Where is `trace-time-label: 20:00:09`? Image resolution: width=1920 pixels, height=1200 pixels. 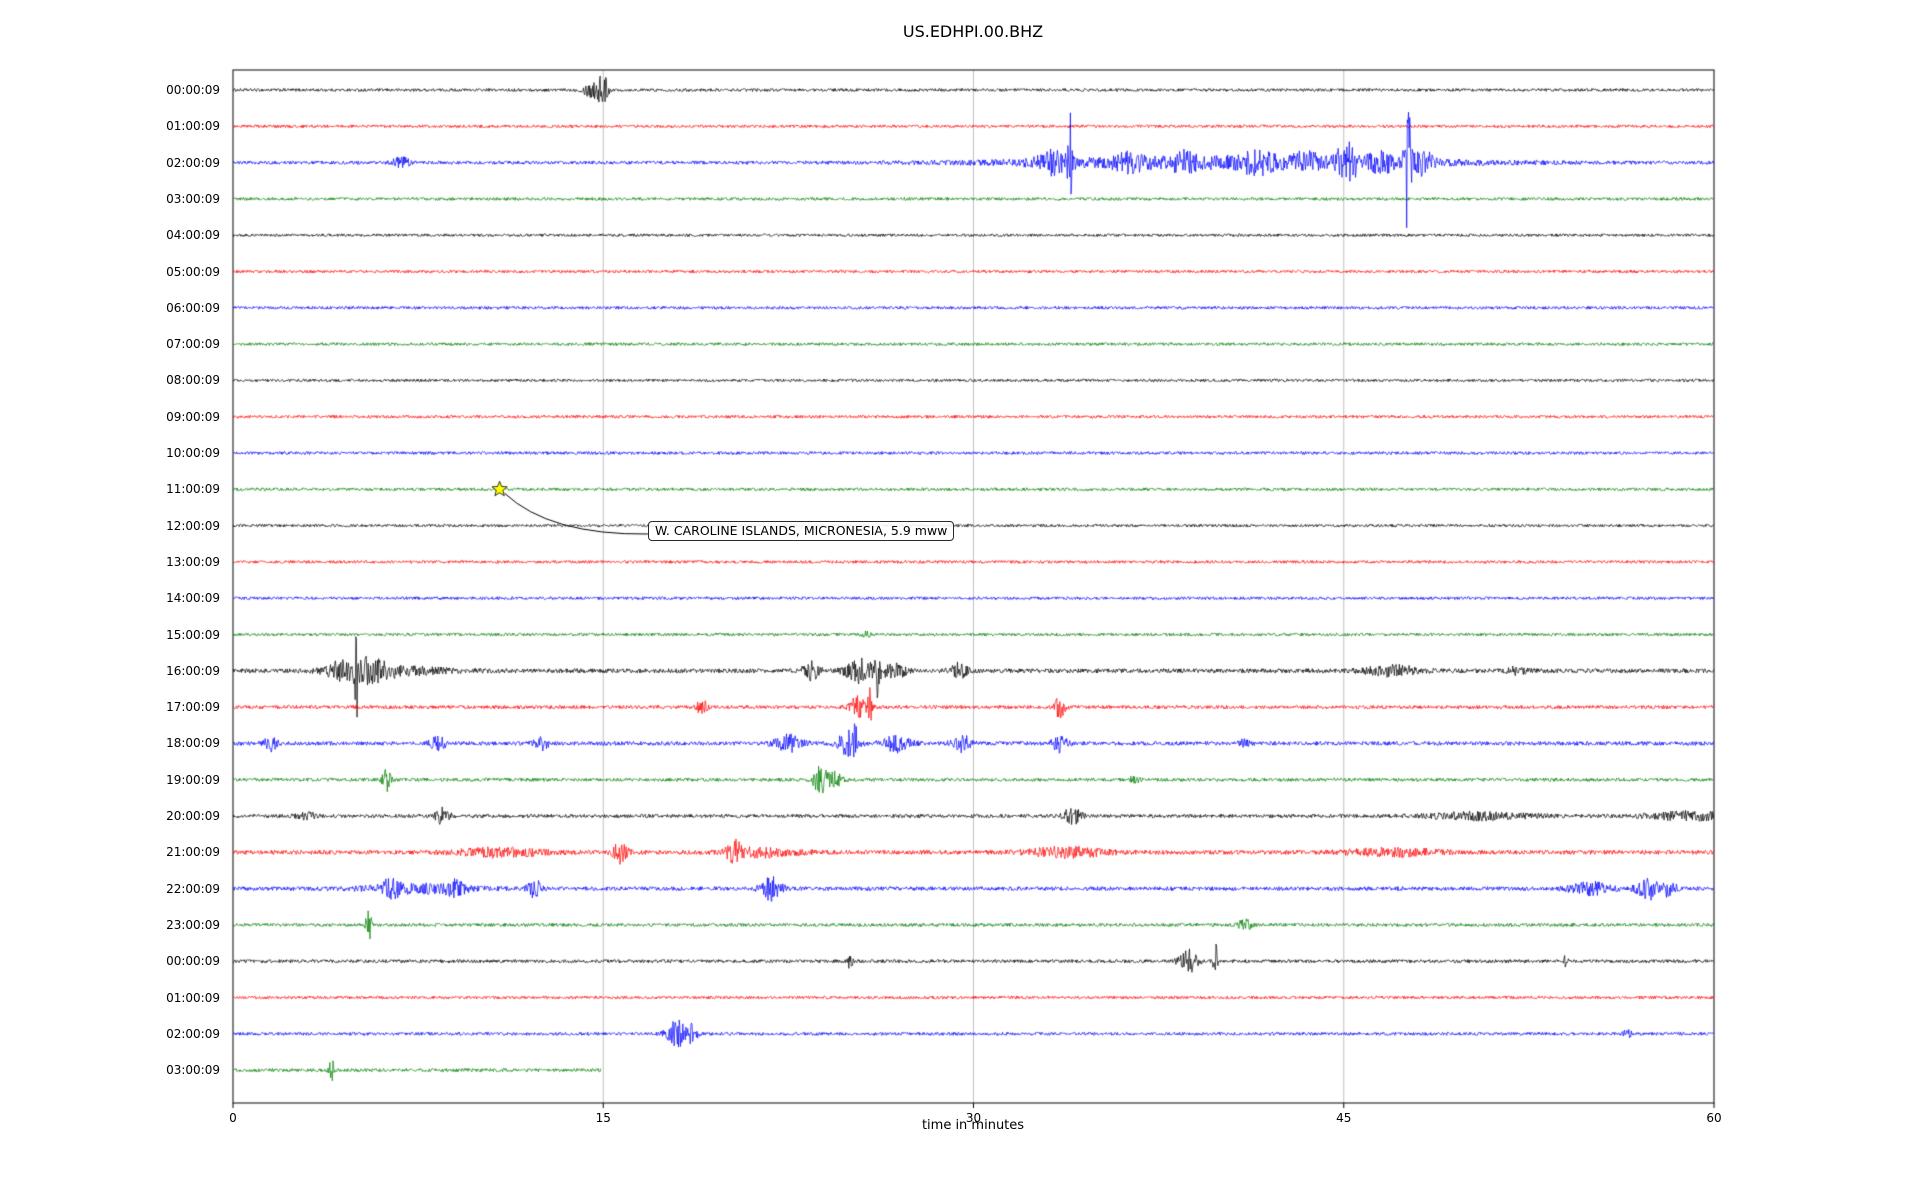 trace-time-label: 20:00:09 is located at coordinates (193, 816).